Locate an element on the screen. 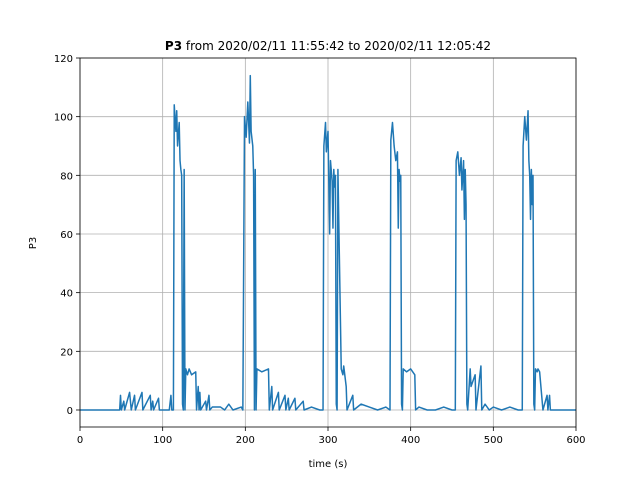 Image resolution: width=640 pixels, height=484 pixels. x-tick-label: 500 is located at coordinates (493, 440).